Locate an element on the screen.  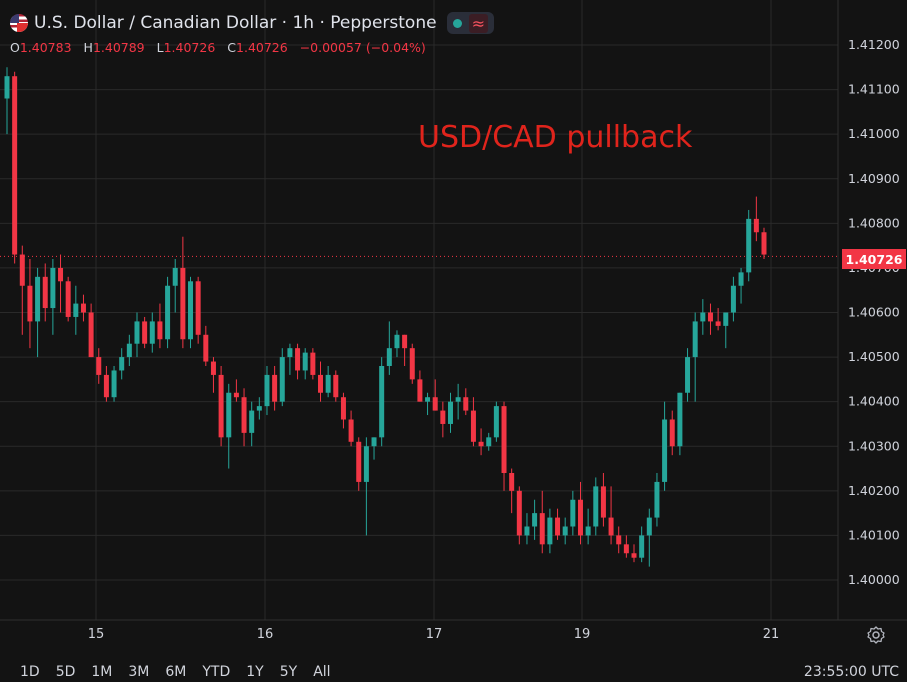
y-tick-label: 1.40900 is located at coordinates (874, 178).